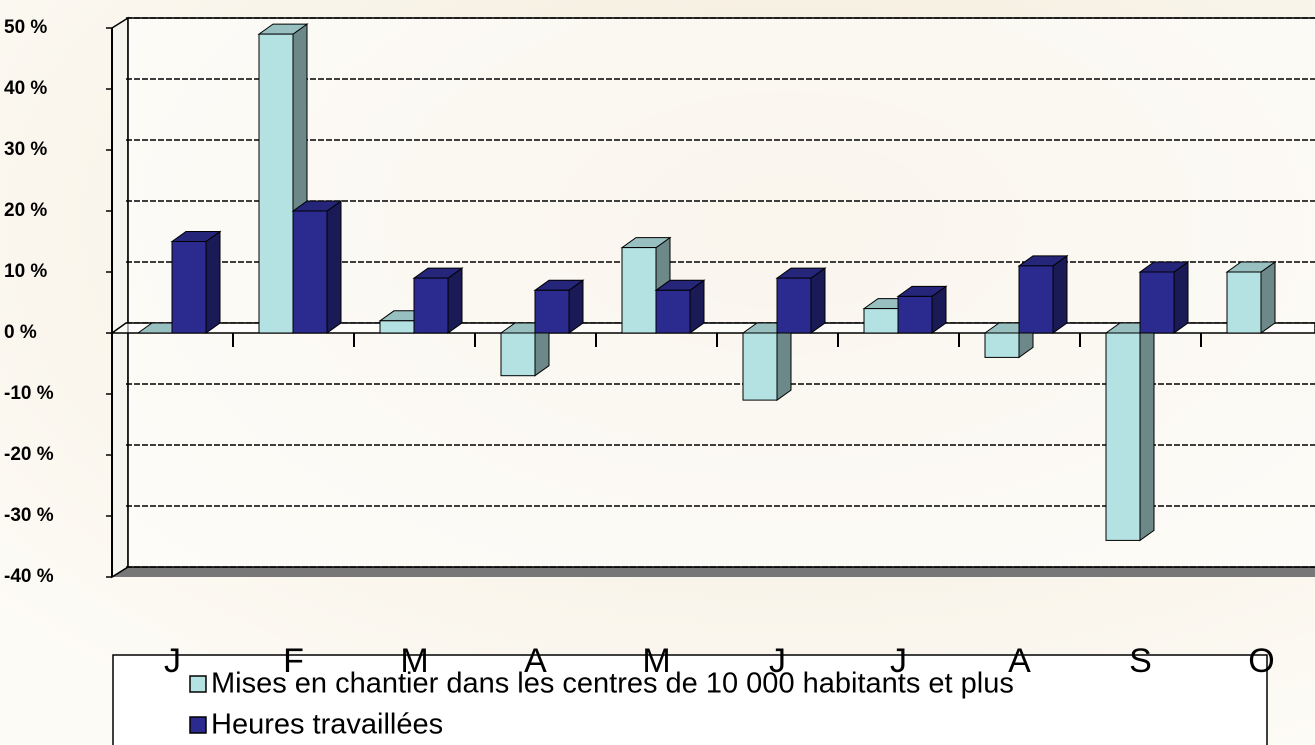 This screenshot has width=1315, height=745. I want to click on y-tick-label: -20 %, so click(29, 454).